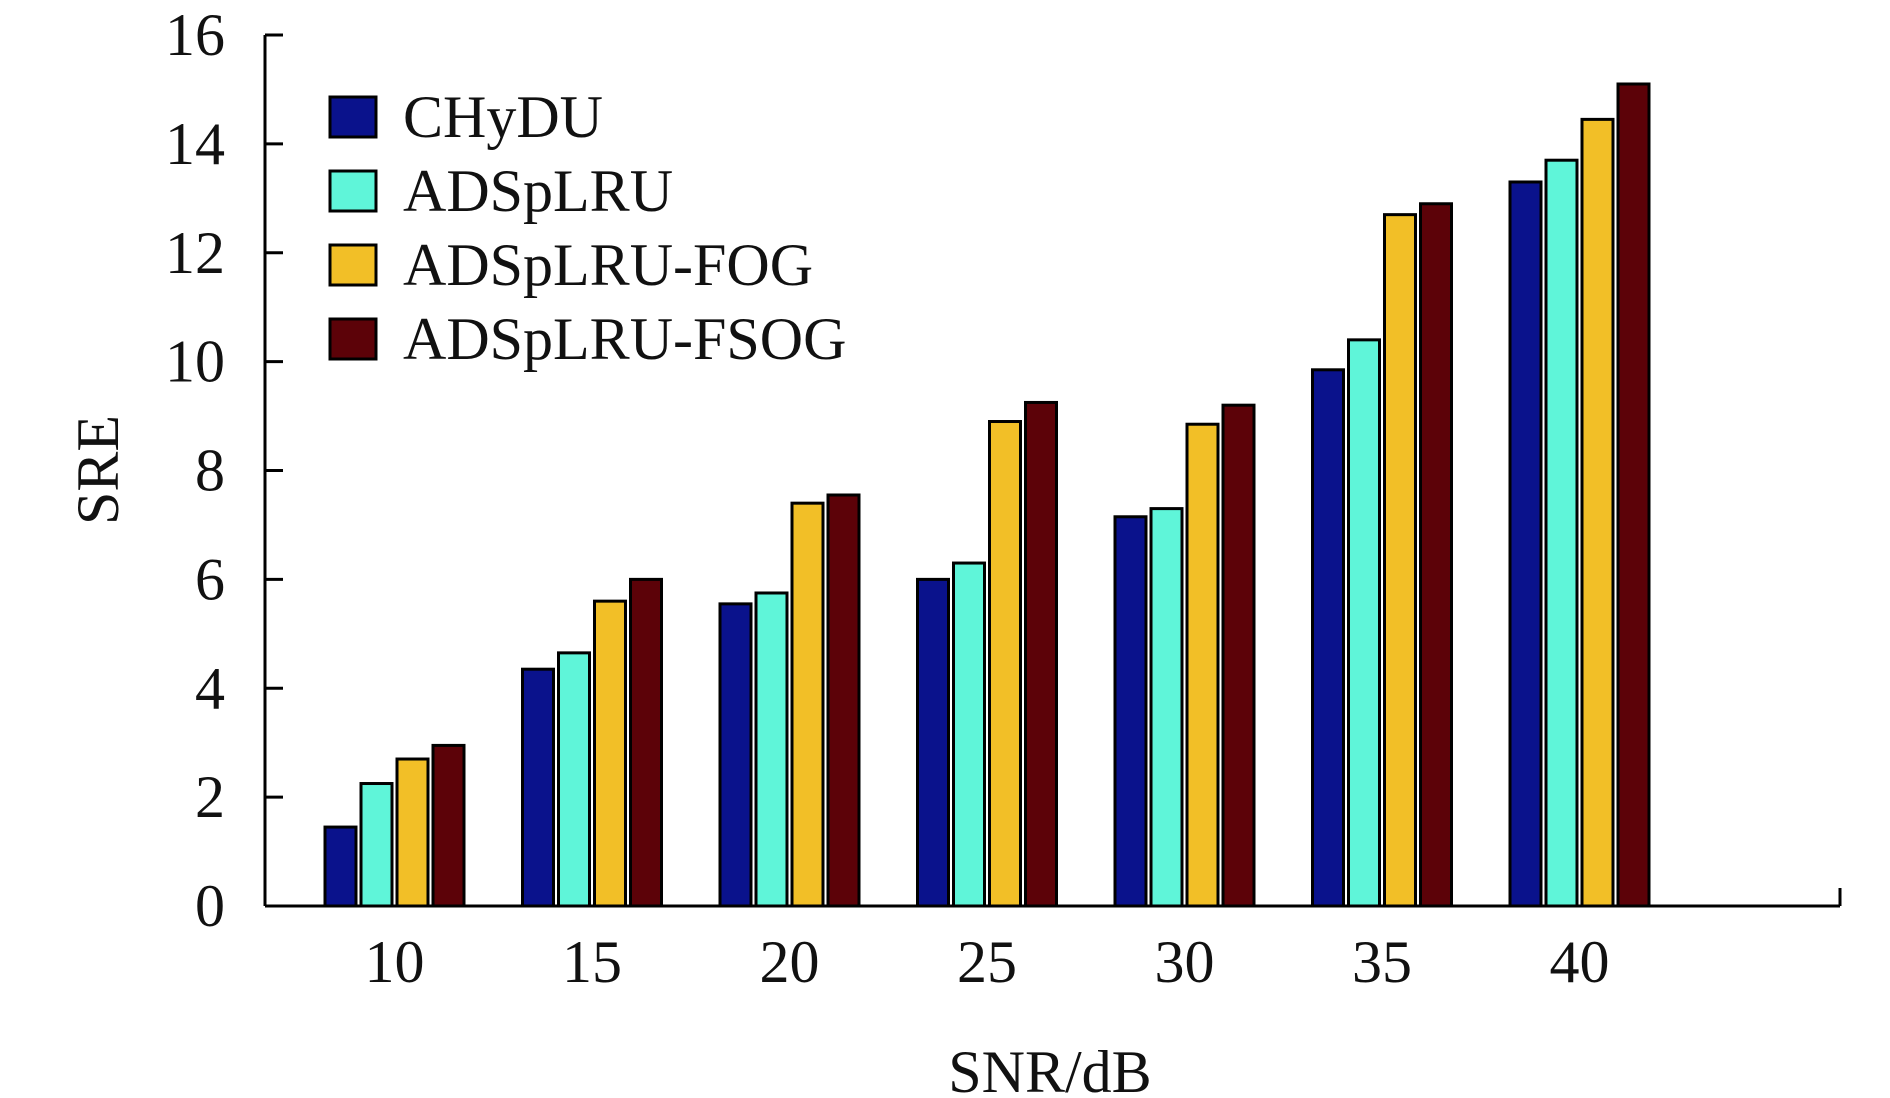 The width and height of the screenshot is (1890, 1098). What do you see at coordinates (195, 253) in the screenshot?
I see `y-tick-label: 12` at bounding box center [195, 253].